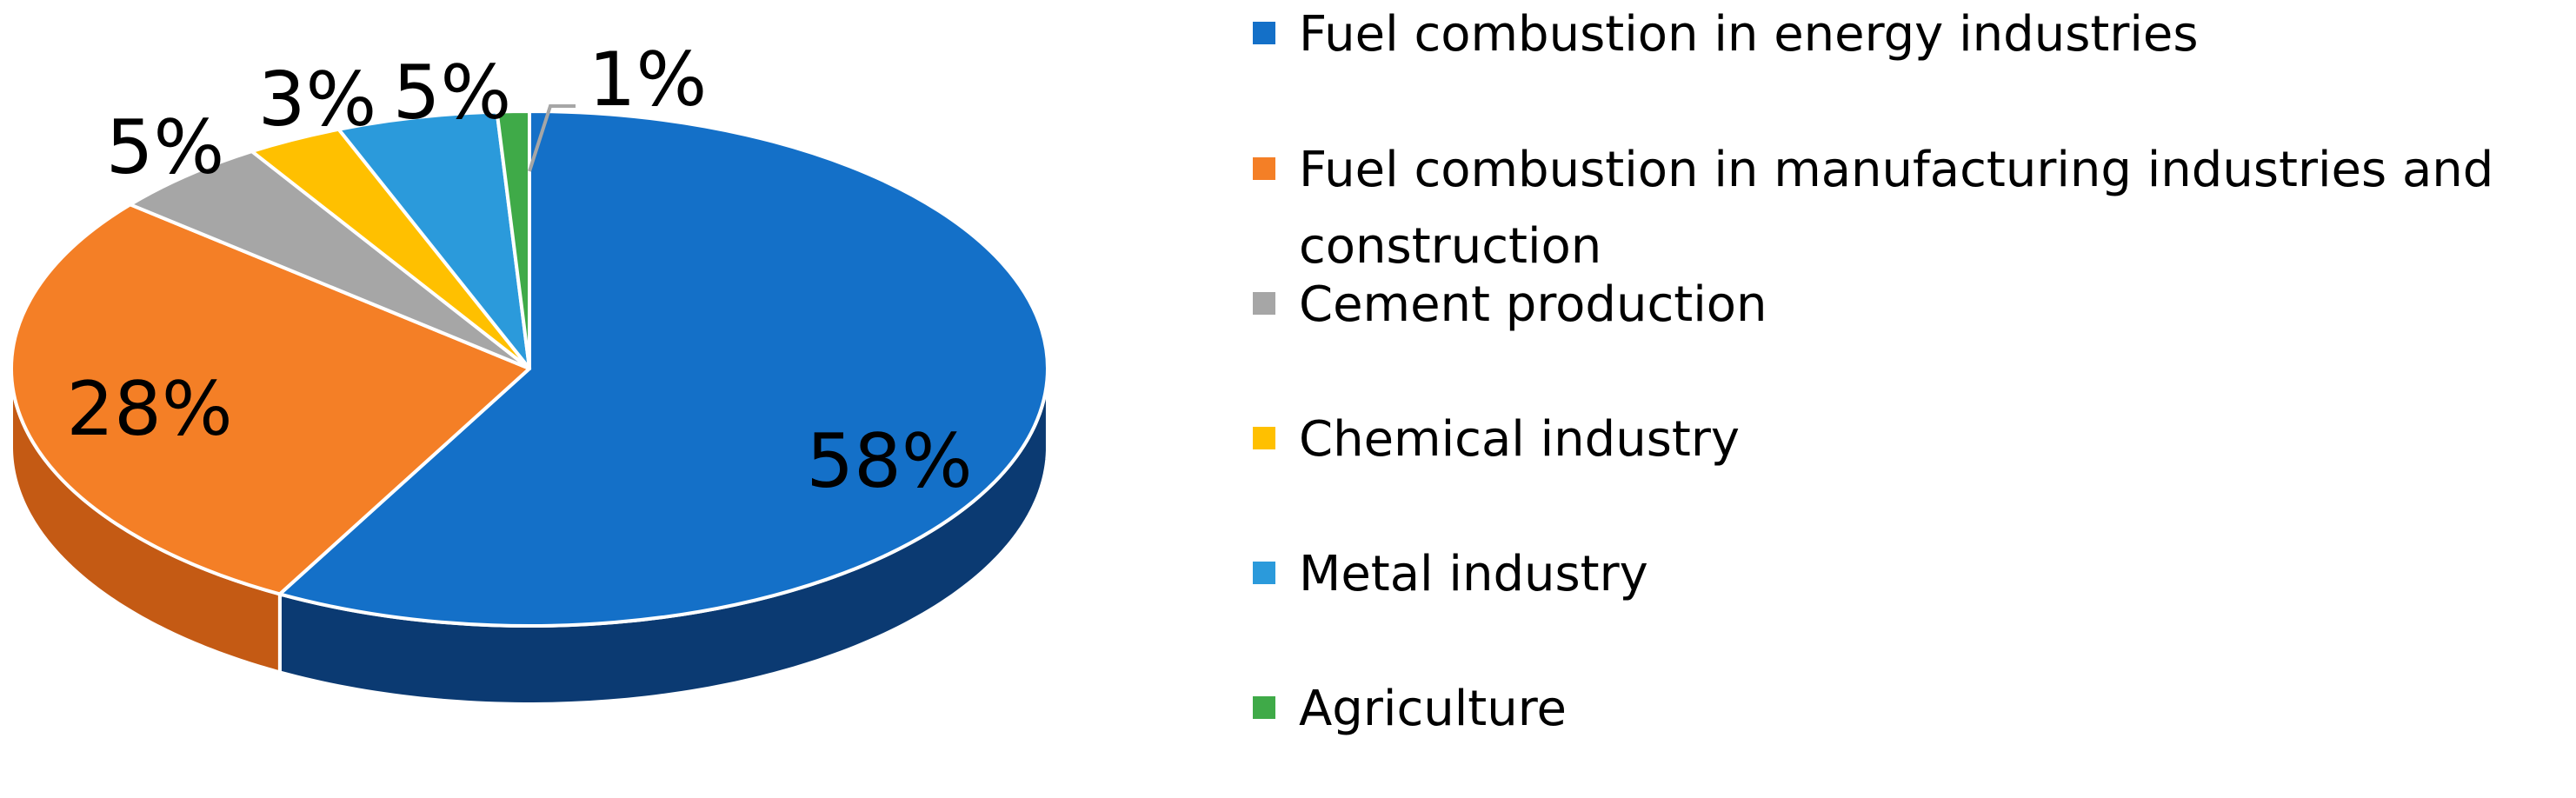 The image size is (2576, 798). I want to click on legend-label-metal: Metal industry, so click(1473, 574).